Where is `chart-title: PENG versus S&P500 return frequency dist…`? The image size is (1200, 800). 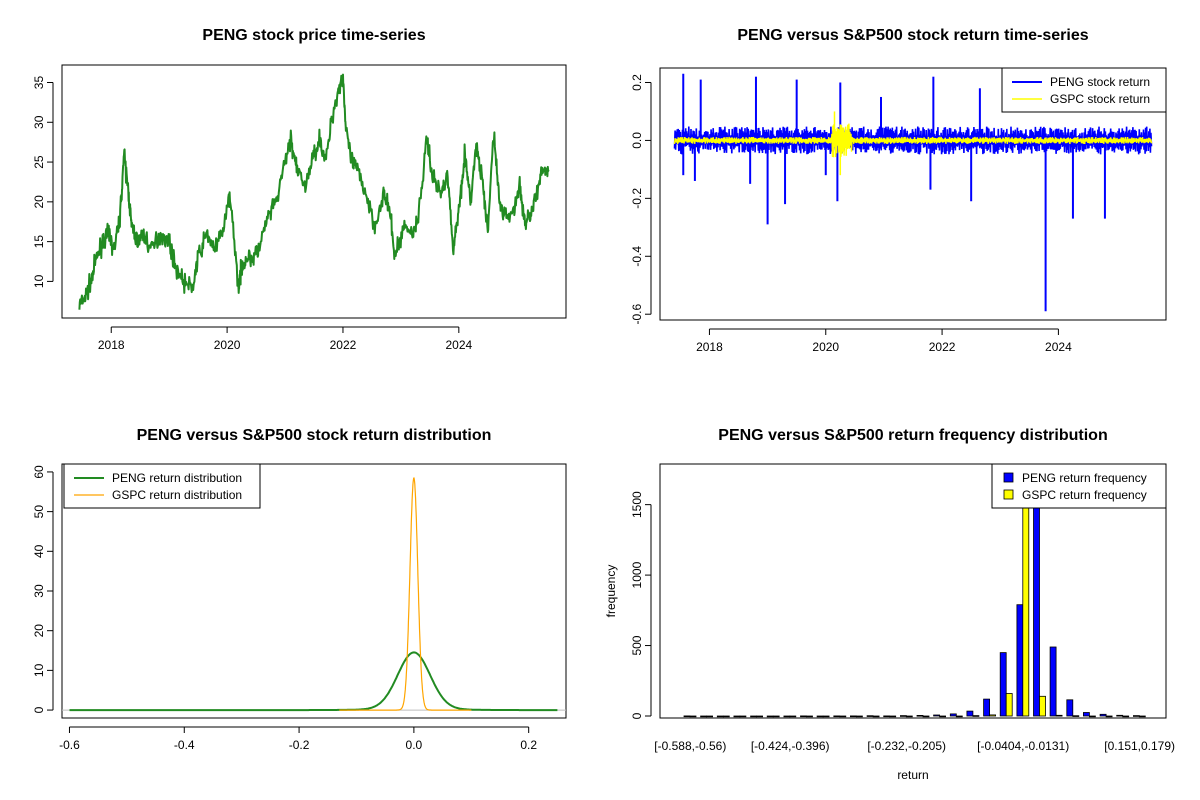 chart-title: PENG versus S&P500 return frequency dist… is located at coordinates (912, 435).